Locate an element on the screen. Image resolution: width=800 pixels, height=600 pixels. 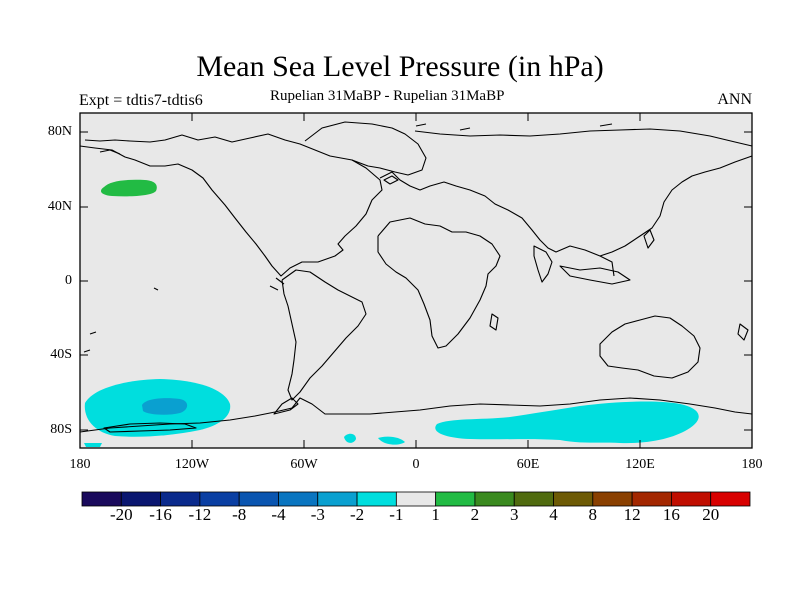
coastline-india is located at coordinates (543, 264).